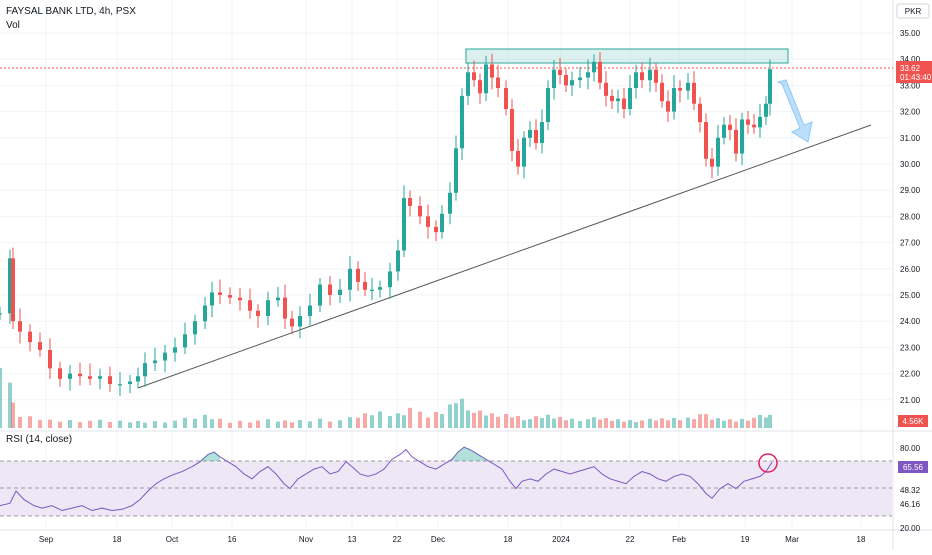  I want to click on time-axis: Sep 18 Oct 16 Nov 13 22 Dec 18 2024 22 Feb 19 Mar 18, so click(452, 539).